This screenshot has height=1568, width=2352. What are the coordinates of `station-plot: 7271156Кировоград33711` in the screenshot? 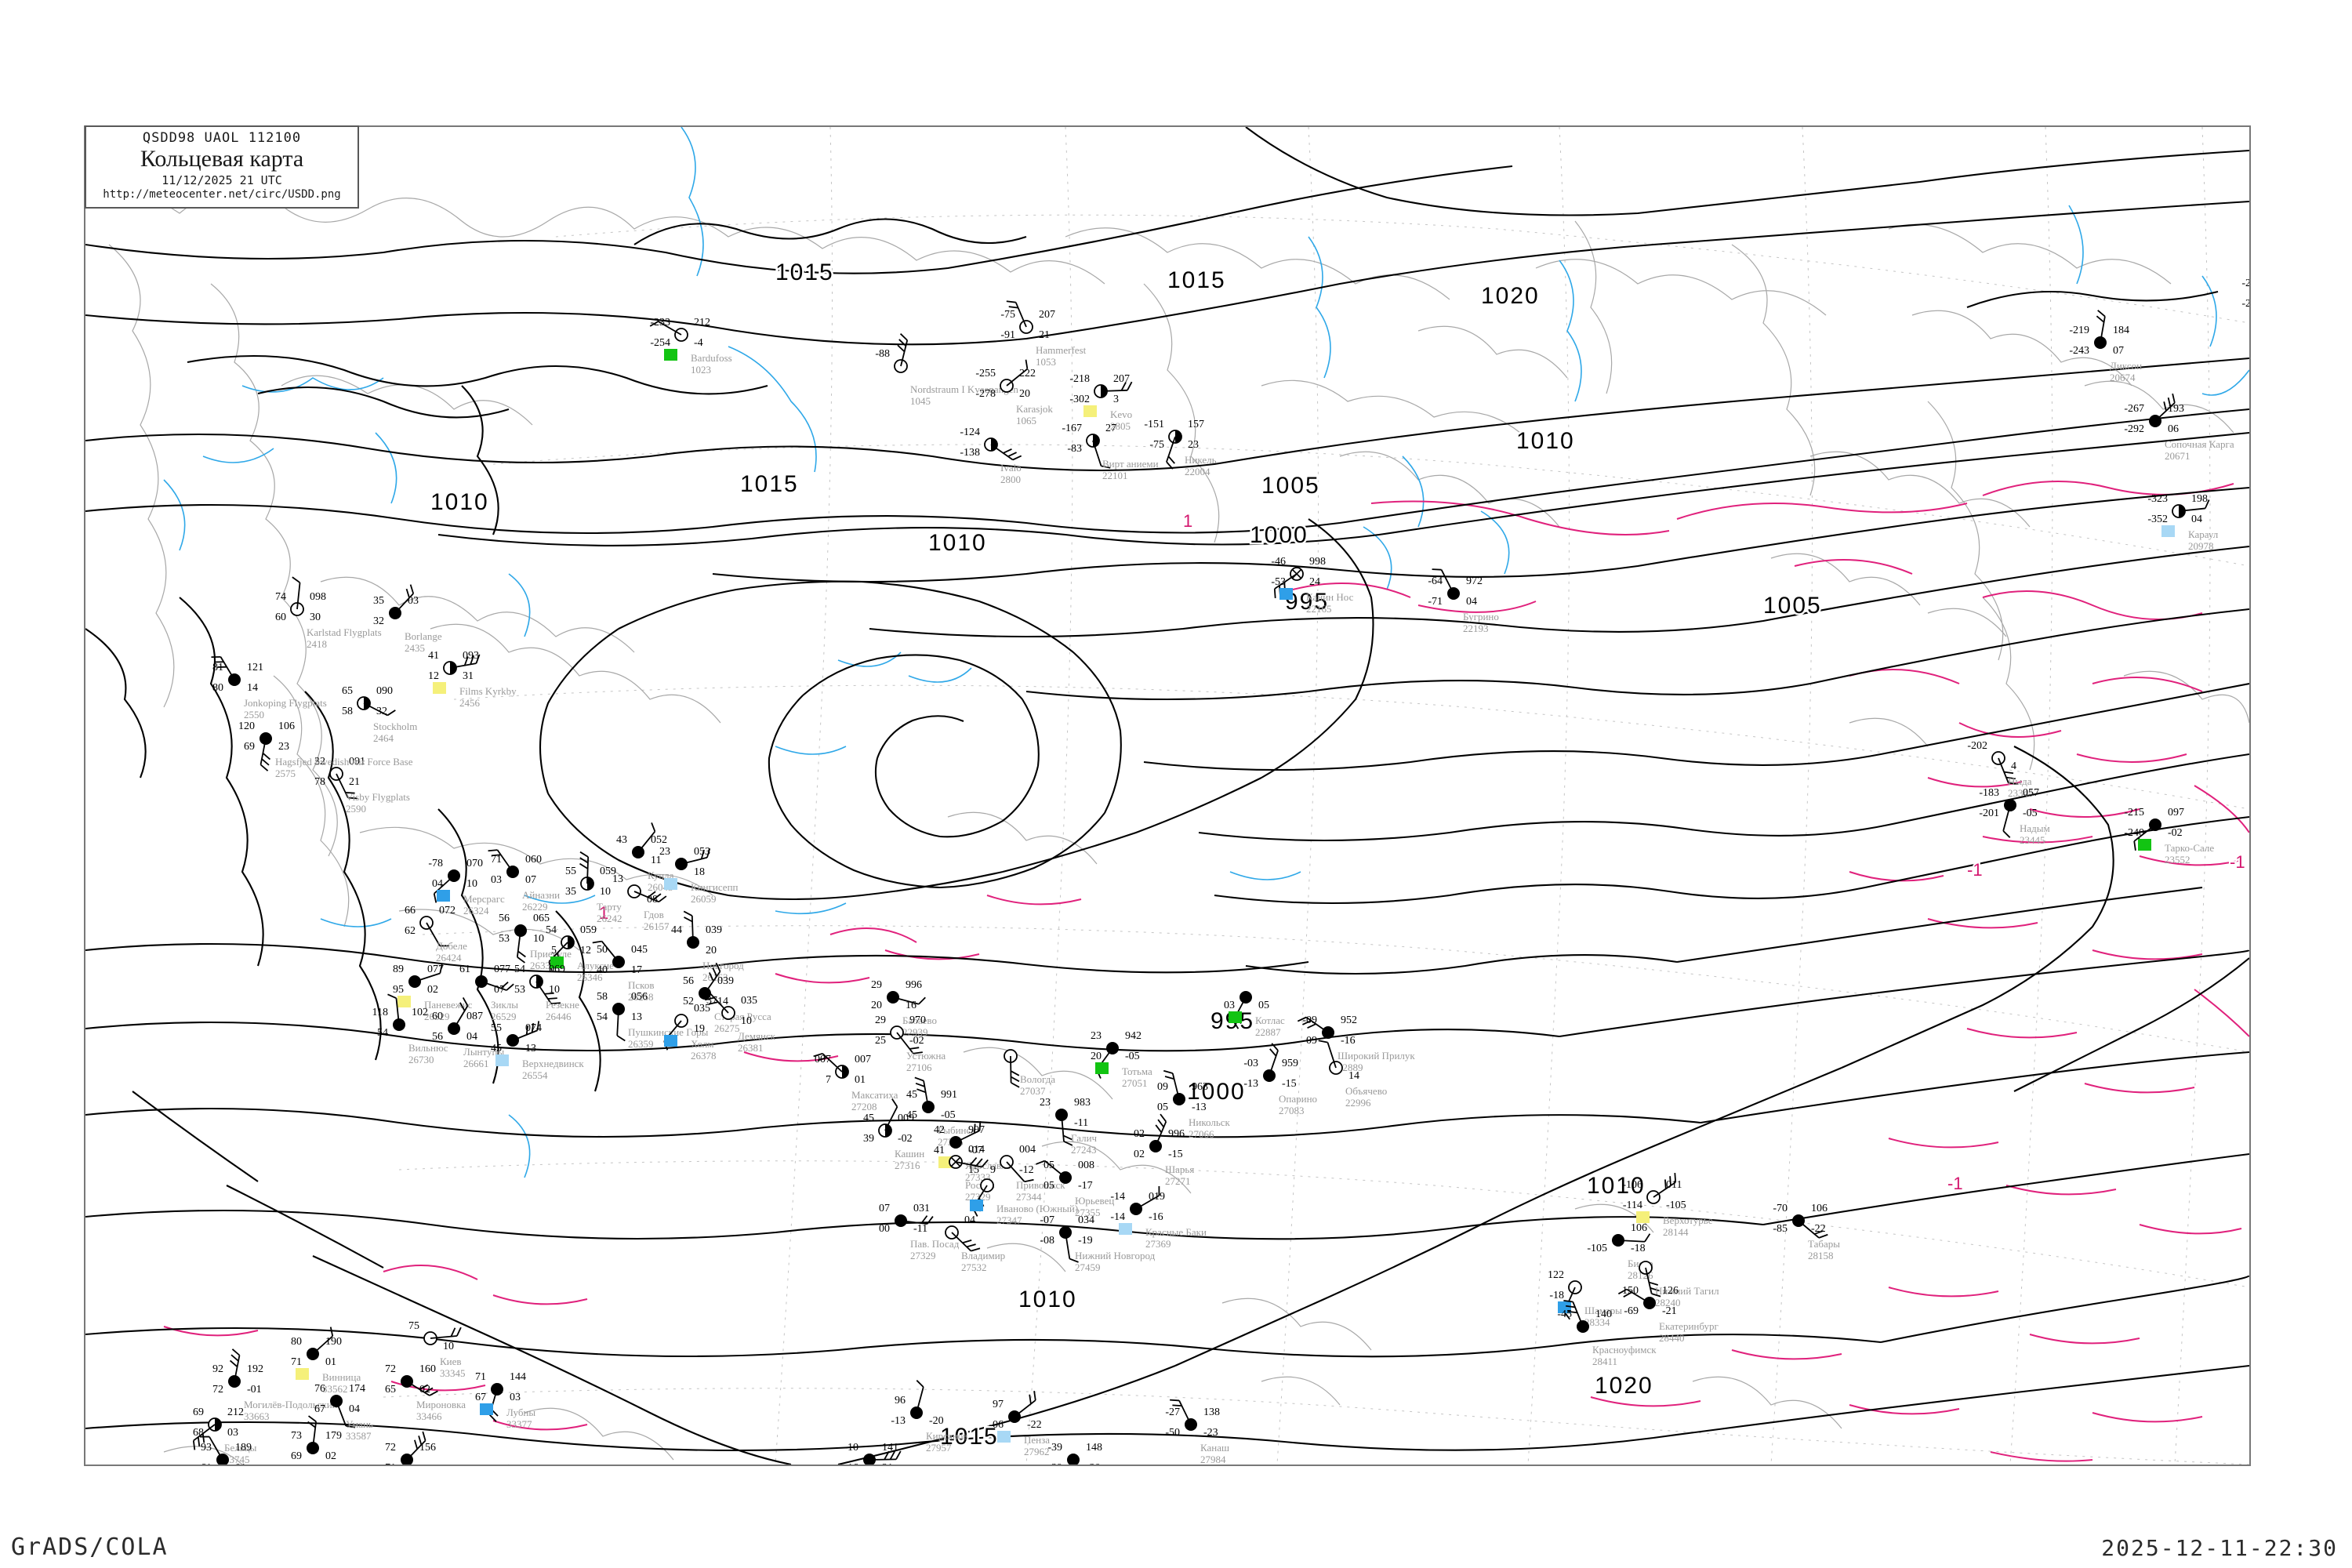 It's located at (426, 1448).